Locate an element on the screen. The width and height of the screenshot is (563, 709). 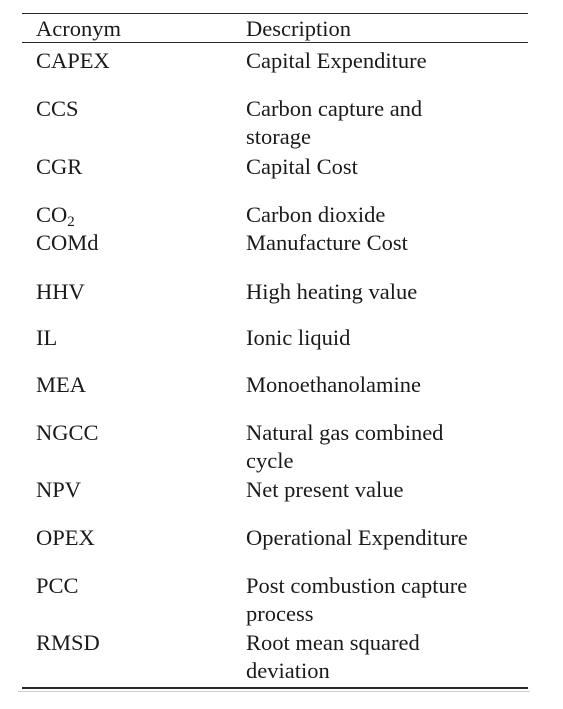
row-rmsd-description-line1: Root mean squared is located at coordinates (333, 642).